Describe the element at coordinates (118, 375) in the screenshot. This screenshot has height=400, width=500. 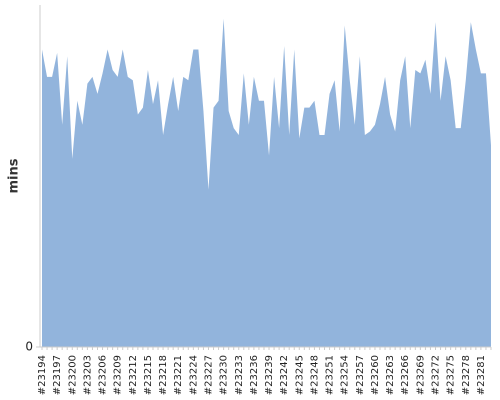
I see `x-tick-label: #23209` at that location.